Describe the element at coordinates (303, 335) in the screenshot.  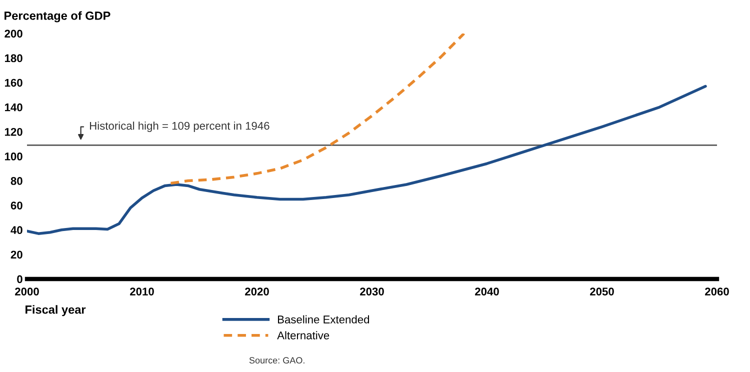
I see `legend-label: Alternative` at that location.